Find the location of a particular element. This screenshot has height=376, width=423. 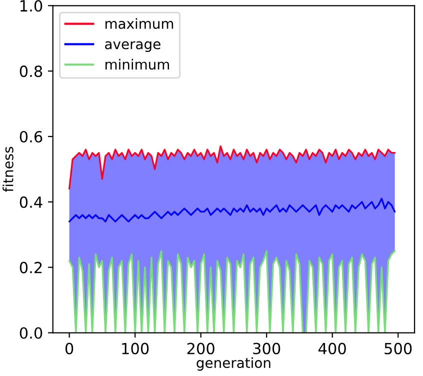

y-tick-label: 0.6 is located at coordinates (31, 136).